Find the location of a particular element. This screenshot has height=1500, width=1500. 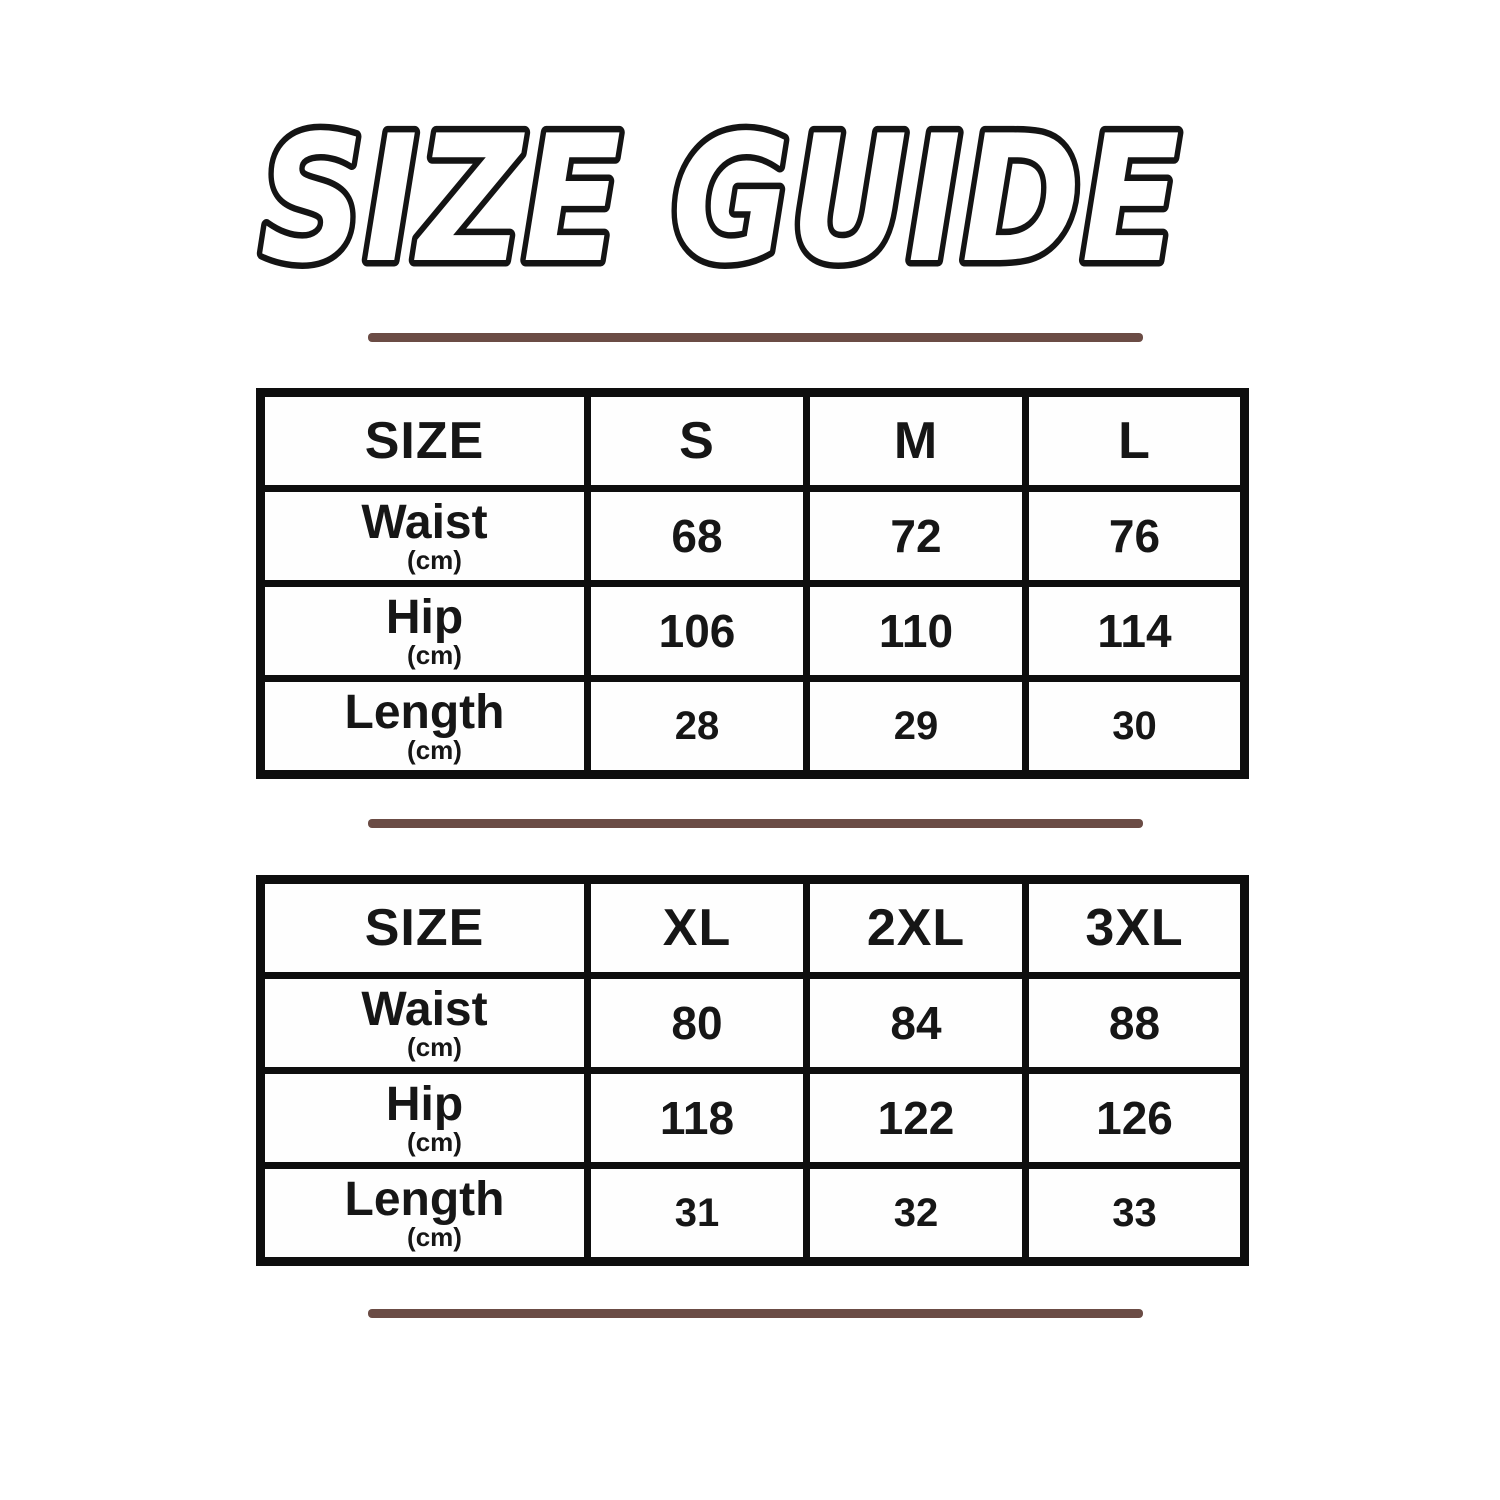

header-cell-m: M is located at coordinates (916, 440).